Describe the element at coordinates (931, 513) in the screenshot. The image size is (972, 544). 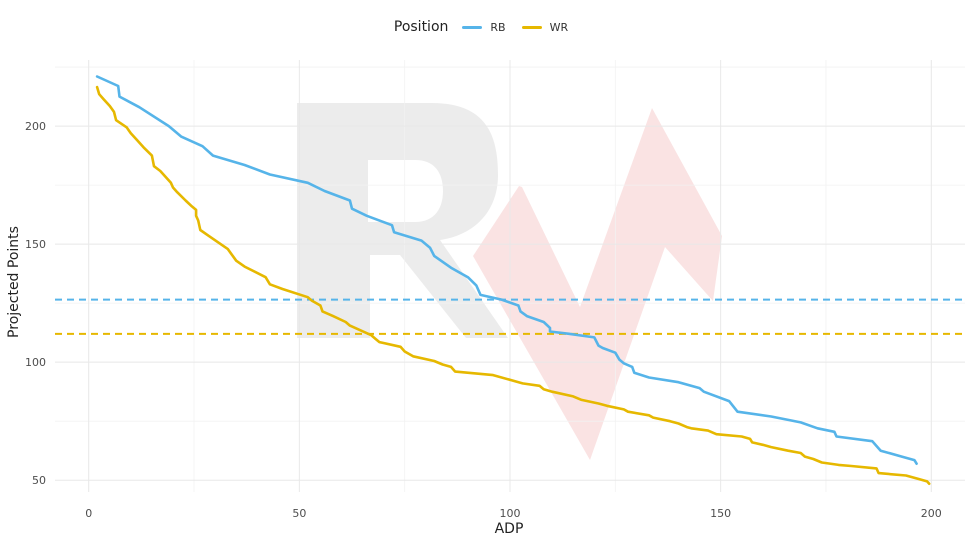
I see `x-tick-label: 200` at that location.